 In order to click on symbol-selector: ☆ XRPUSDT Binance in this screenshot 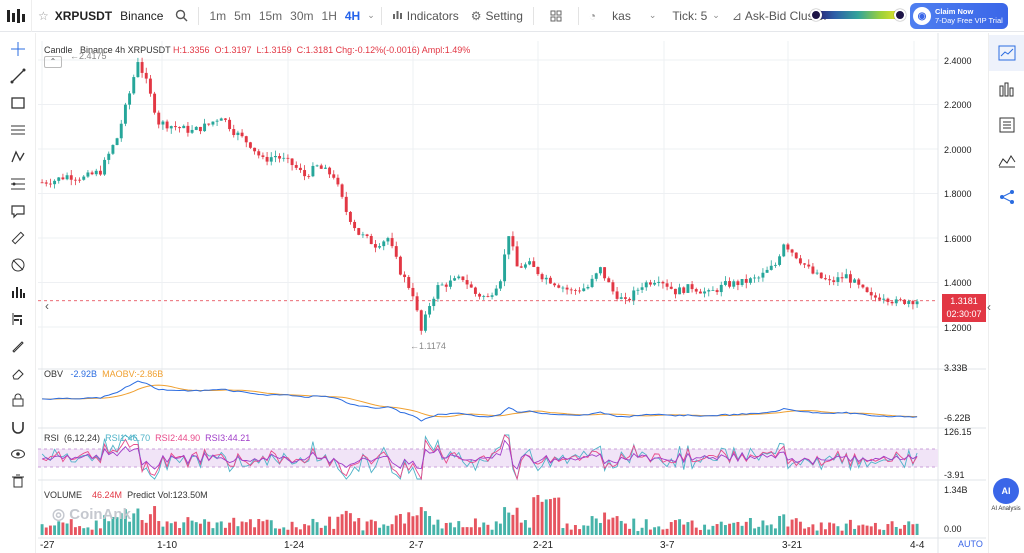, I will do `click(100, 16)`.